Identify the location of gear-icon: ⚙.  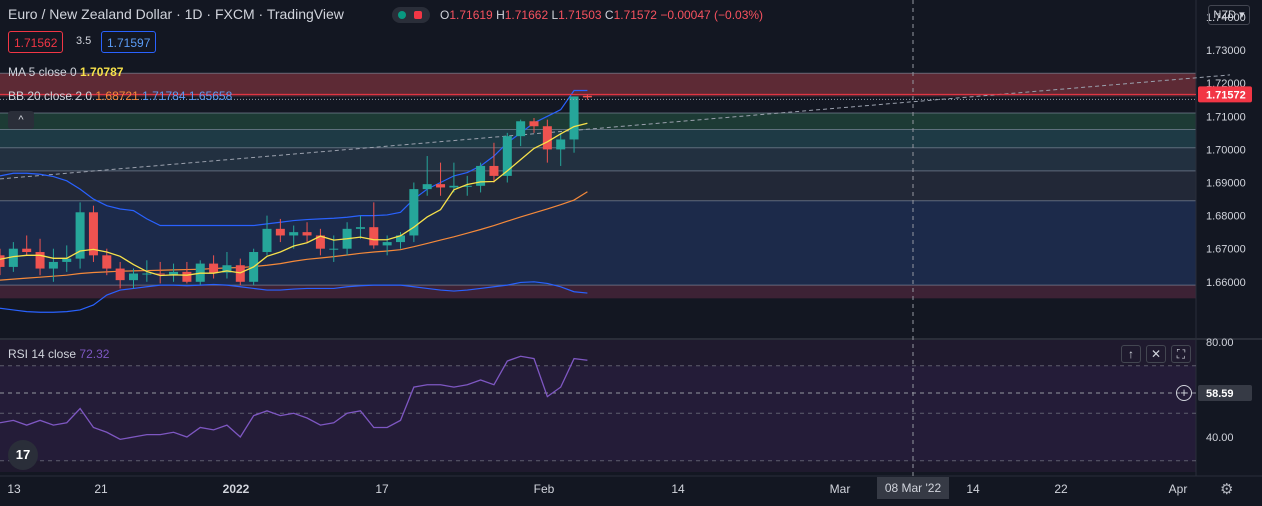
(1227, 489).